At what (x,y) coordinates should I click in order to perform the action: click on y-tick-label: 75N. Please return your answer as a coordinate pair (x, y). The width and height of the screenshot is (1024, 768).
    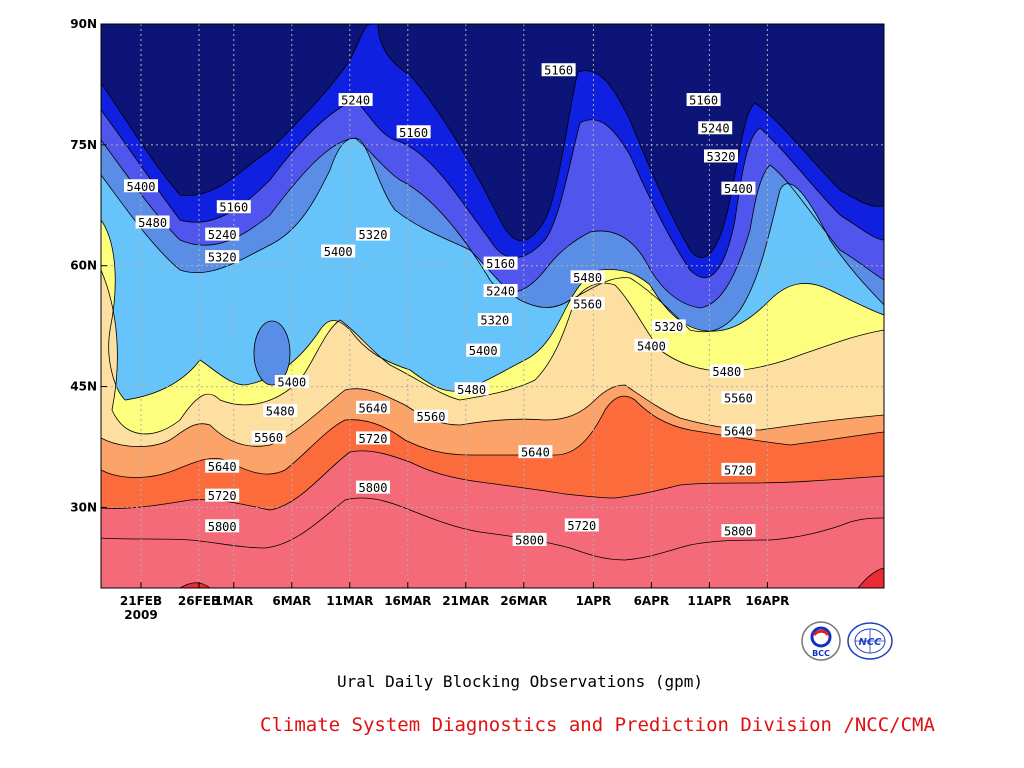
    Looking at the image, I should click on (83, 145).